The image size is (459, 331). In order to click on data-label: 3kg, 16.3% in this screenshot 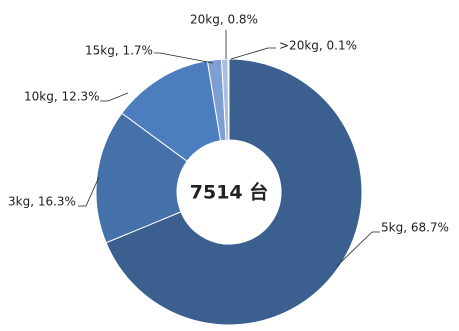, I will do `click(42, 202)`.